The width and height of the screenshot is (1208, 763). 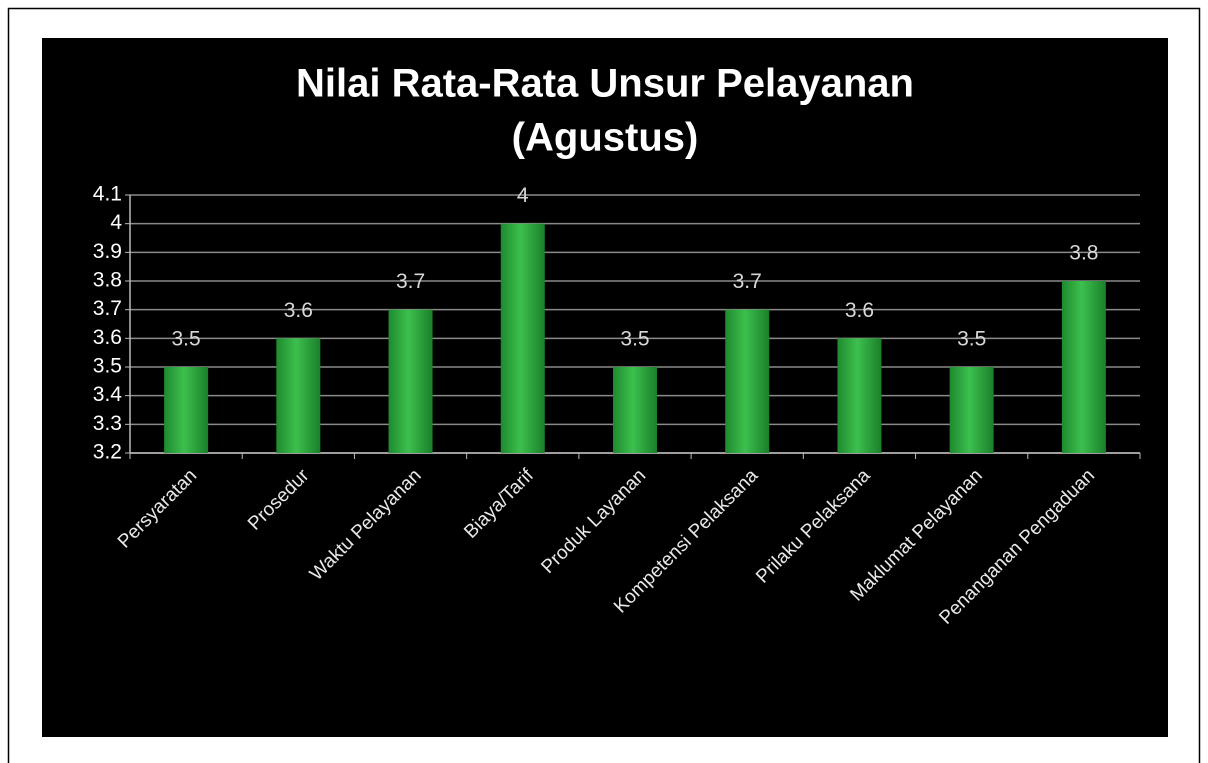 What do you see at coordinates (107, 308) in the screenshot?
I see `y-tick-label: 3.7` at bounding box center [107, 308].